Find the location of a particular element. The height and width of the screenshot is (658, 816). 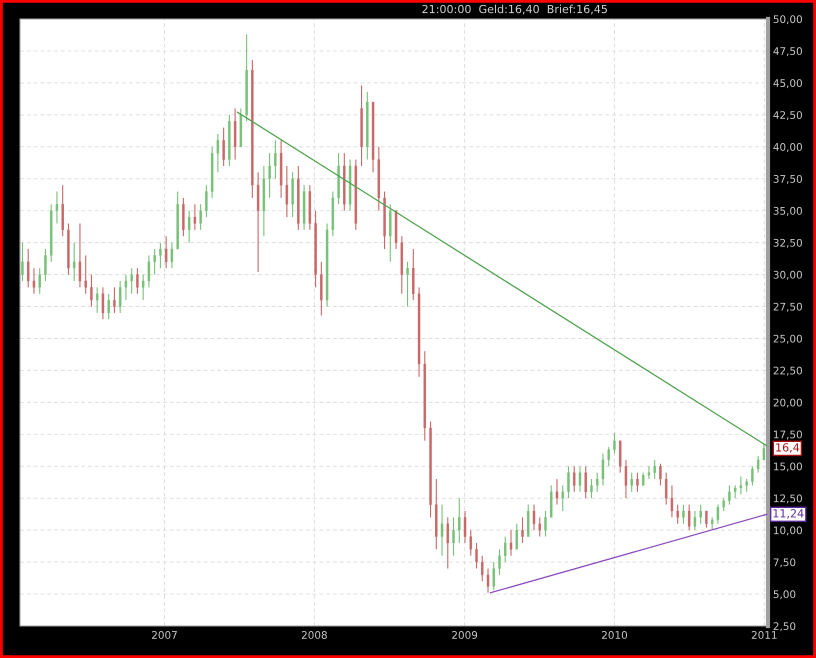

x-tick-label: 2011 is located at coordinates (764, 635).